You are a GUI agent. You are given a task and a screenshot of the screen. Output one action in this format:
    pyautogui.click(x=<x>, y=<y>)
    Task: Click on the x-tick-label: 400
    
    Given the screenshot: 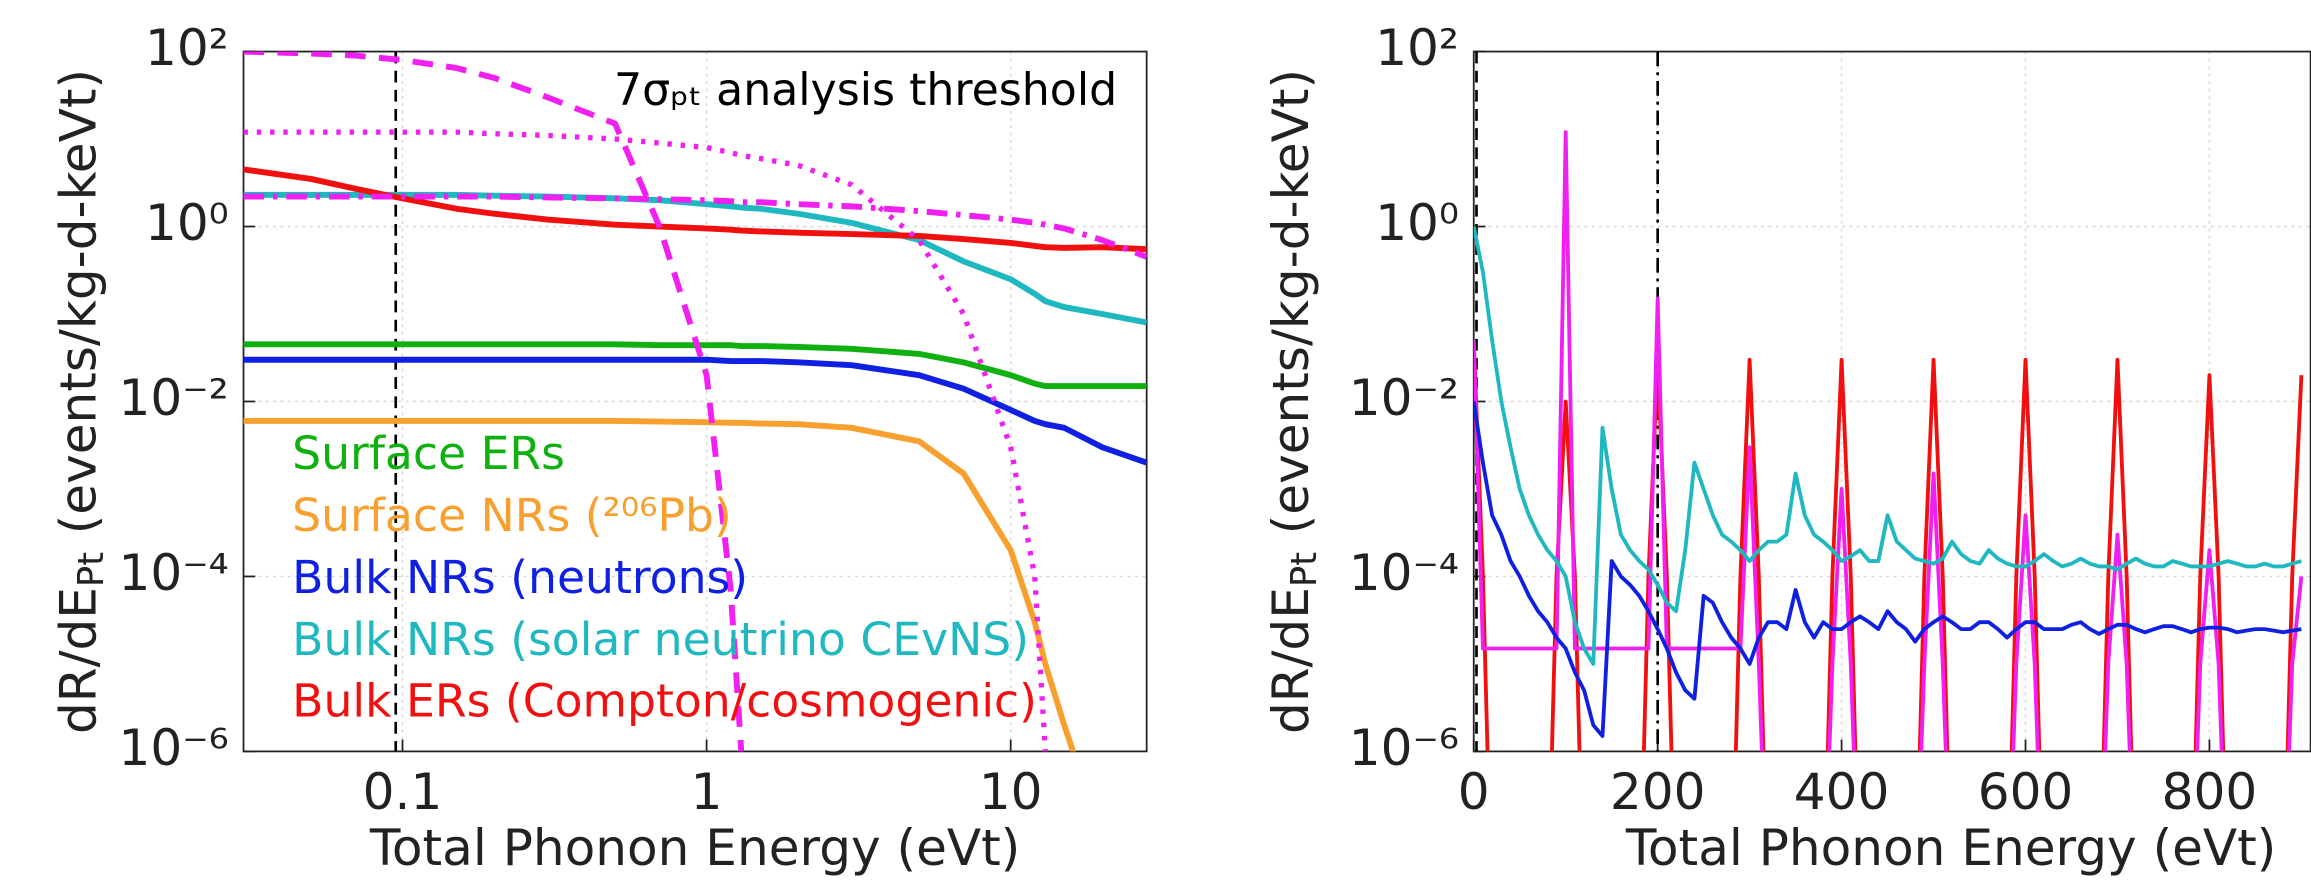 What is the action you would take?
    pyautogui.click(x=1842, y=792)
    